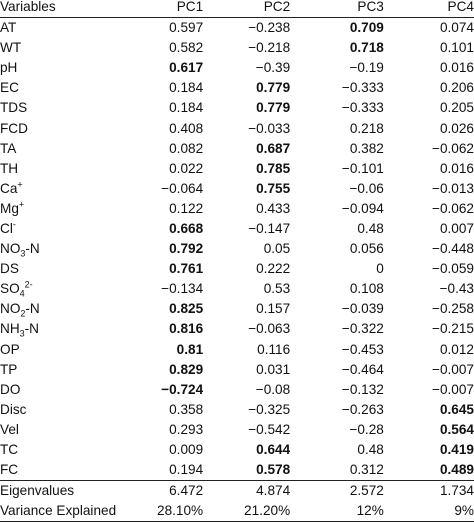  What do you see at coordinates (28, 284) in the screenshot?
I see `variable-superscript: 2-` at bounding box center [28, 284].